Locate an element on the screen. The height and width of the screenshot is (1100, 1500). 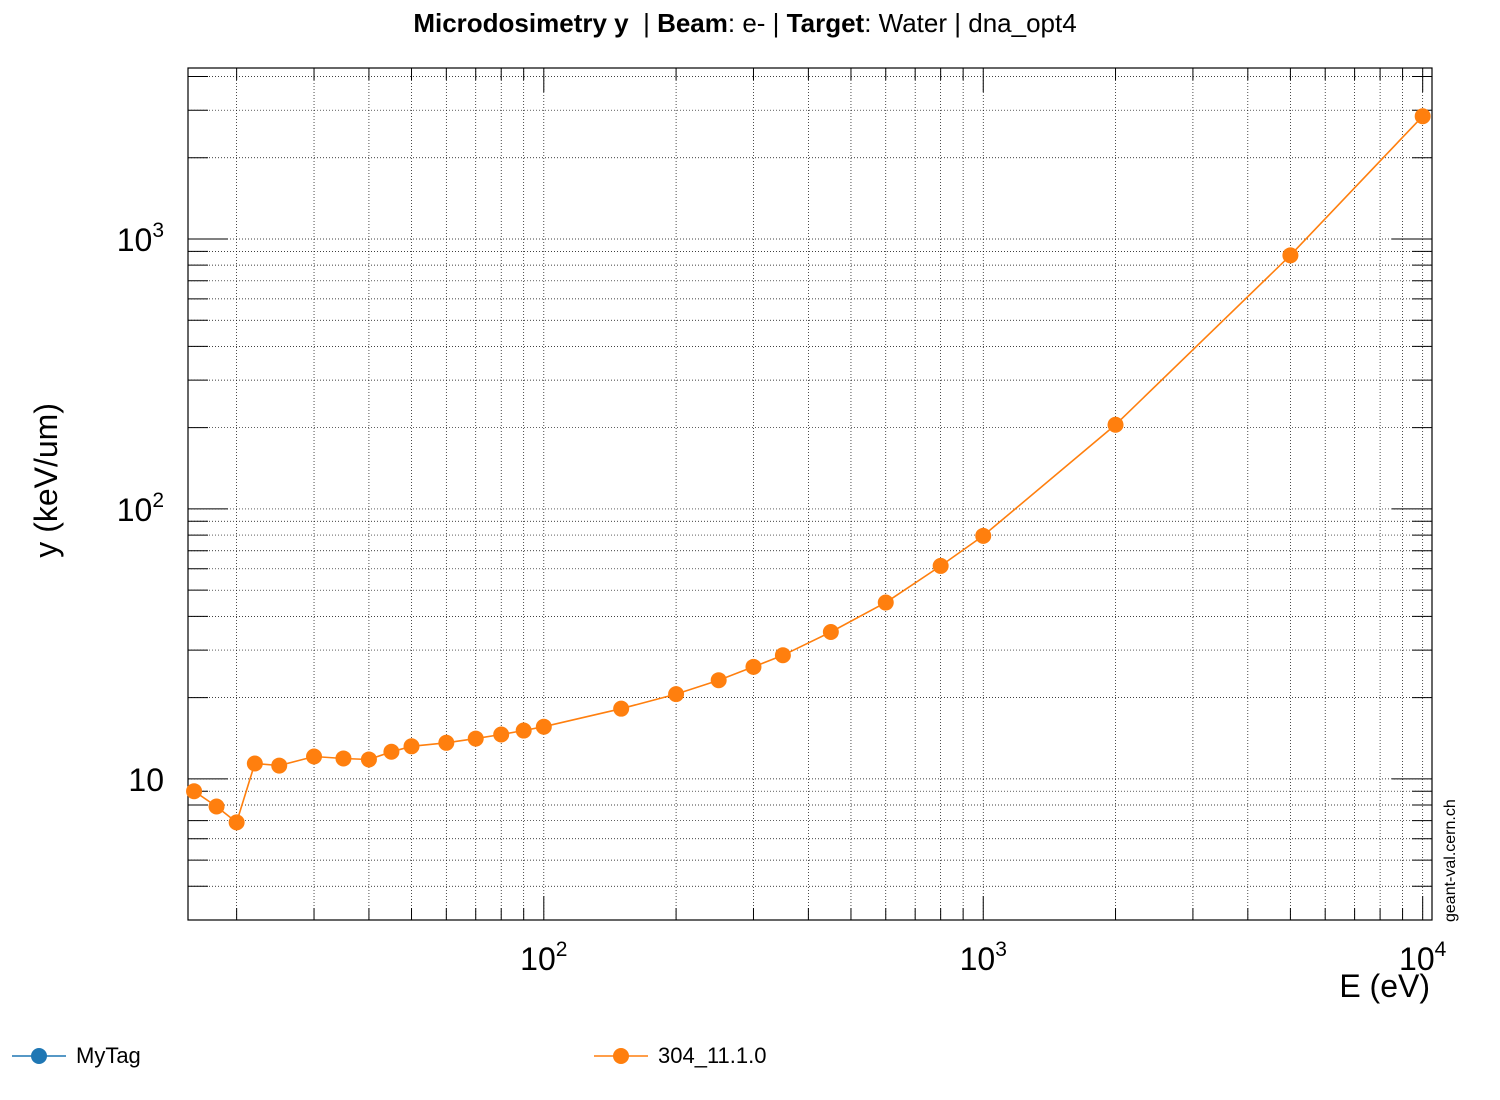
x-axis-label: E (eV) is located at coordinates (1384, 986).